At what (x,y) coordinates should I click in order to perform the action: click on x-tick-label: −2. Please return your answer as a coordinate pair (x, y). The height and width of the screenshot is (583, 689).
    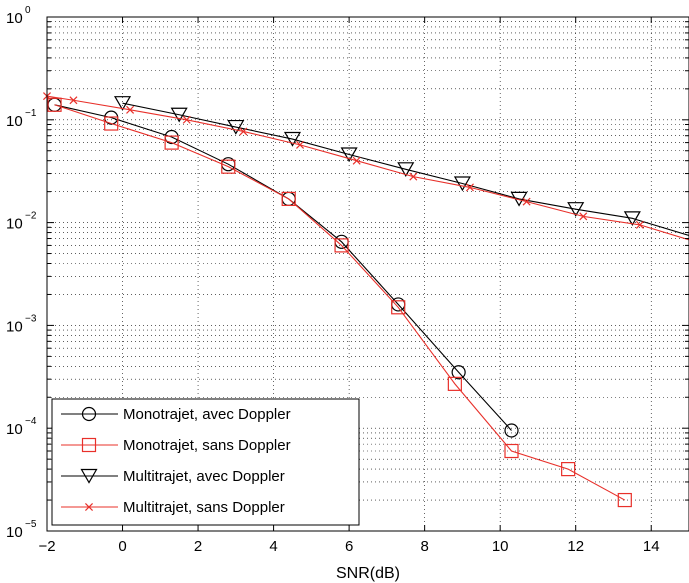
    Looking at the image, I should click on (46, 546).